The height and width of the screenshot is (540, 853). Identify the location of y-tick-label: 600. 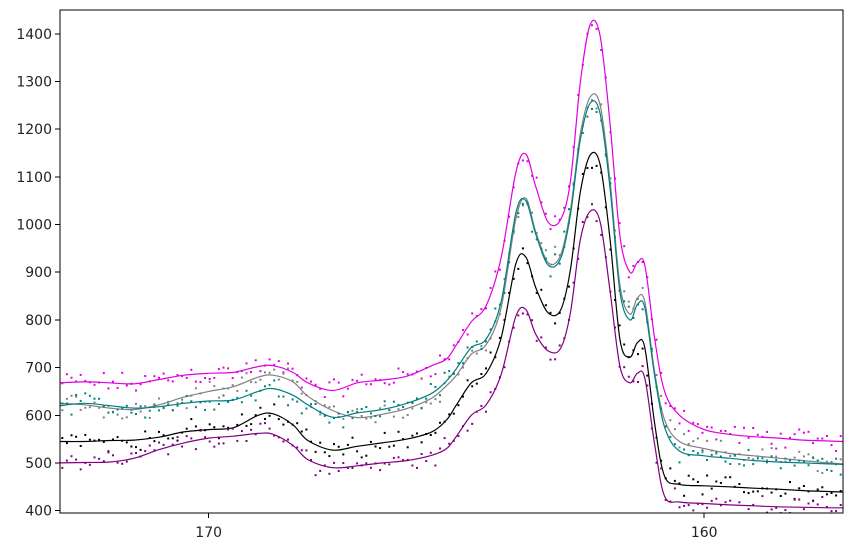
(38, 416).